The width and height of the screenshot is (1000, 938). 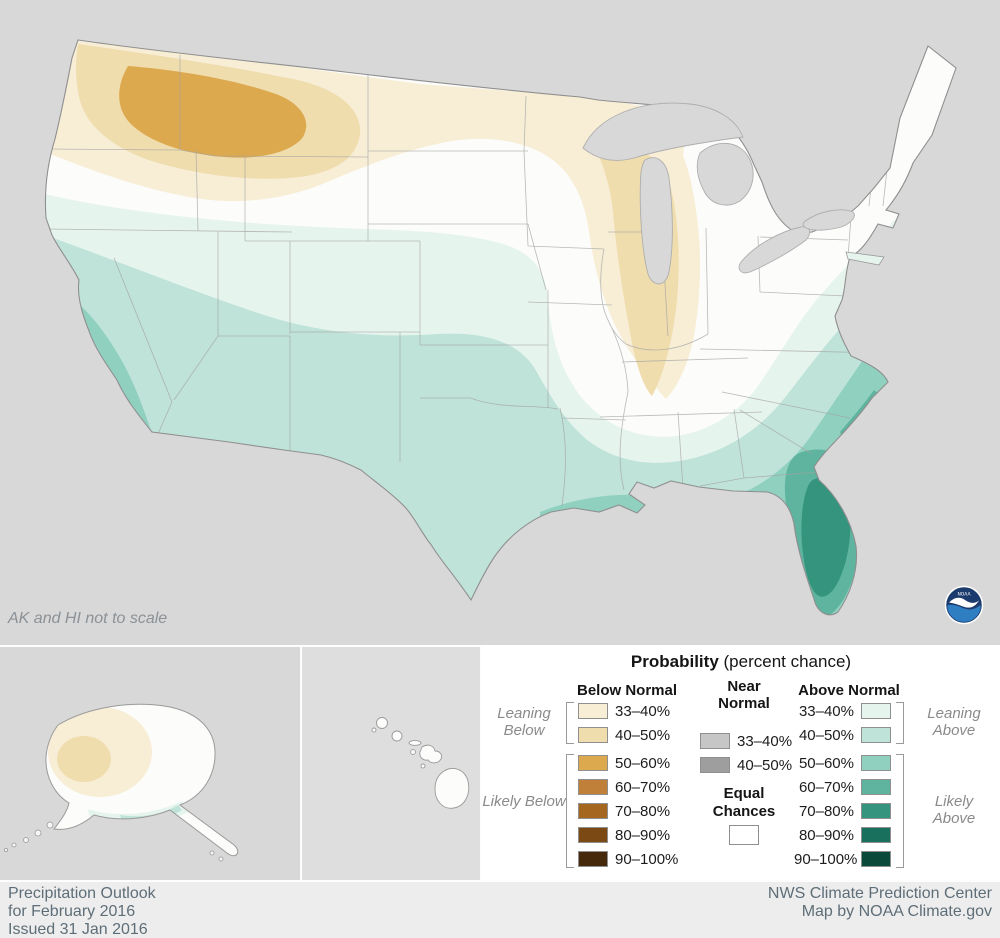 I want to click on scale-note: AK and HI not to scale, so click(x=88, y=618).